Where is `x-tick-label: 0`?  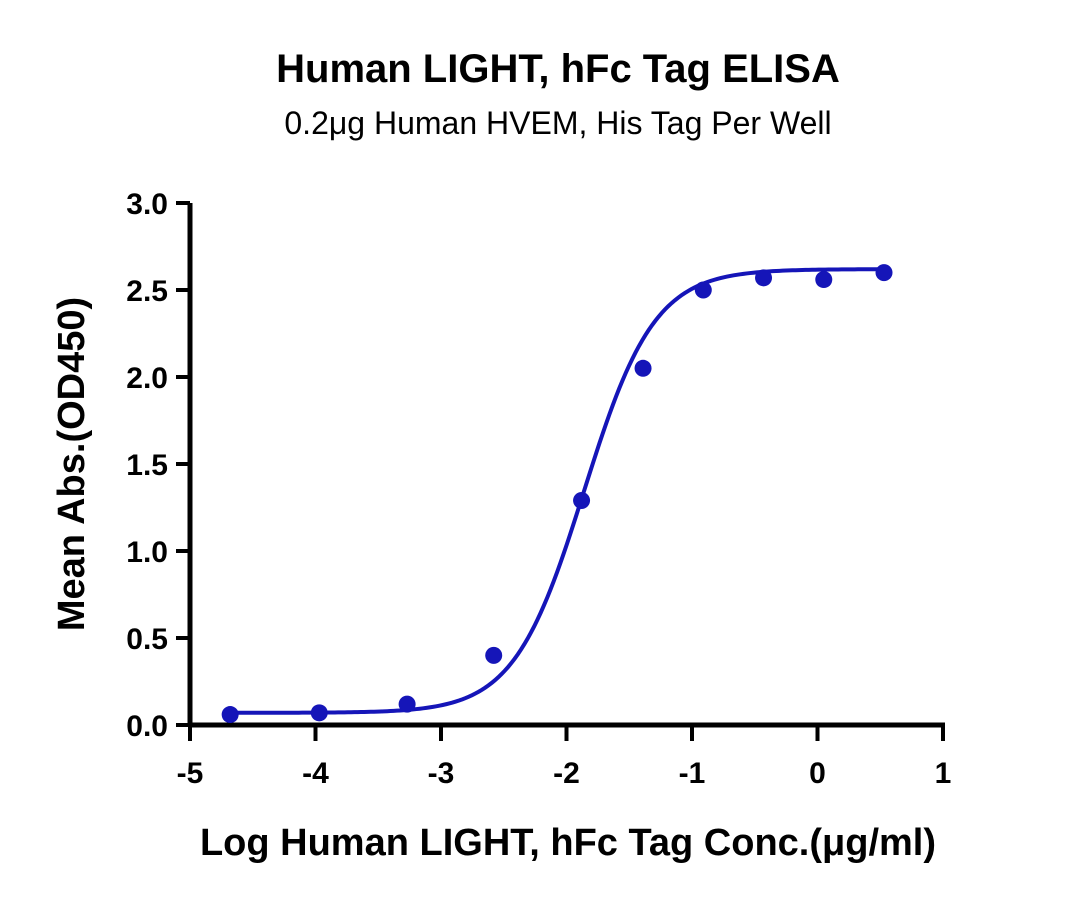
x-tick-label: 0 is located at coordinates (817, 773).